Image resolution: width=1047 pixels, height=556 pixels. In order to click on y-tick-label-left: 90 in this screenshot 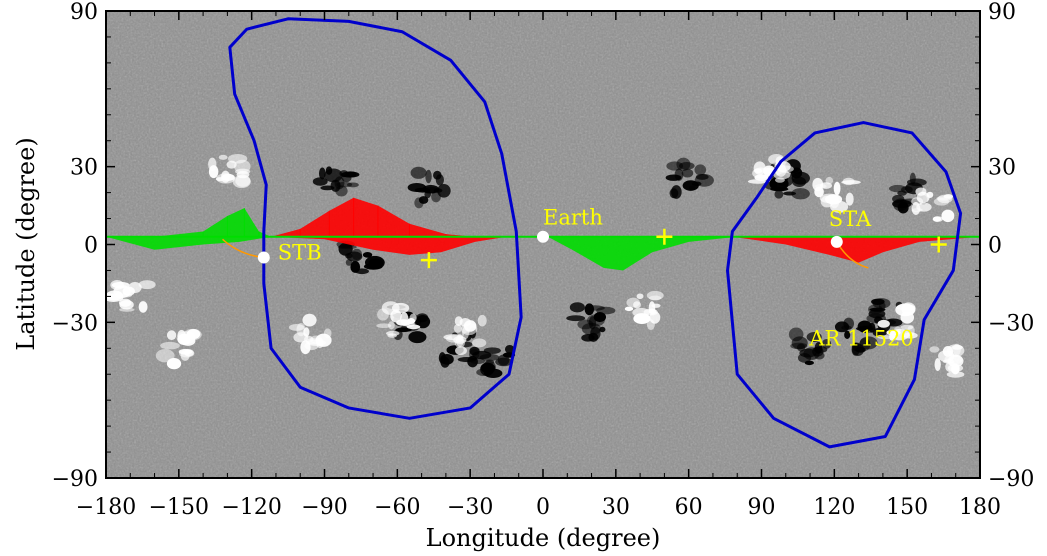, I will do `click(84, 12)`.